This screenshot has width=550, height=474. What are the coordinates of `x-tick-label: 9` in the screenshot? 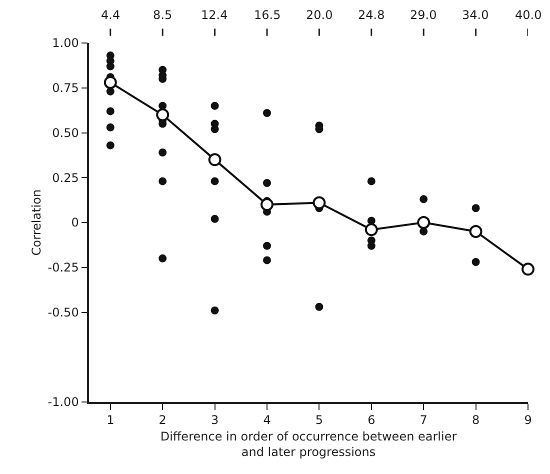 It's located at (528, 420).